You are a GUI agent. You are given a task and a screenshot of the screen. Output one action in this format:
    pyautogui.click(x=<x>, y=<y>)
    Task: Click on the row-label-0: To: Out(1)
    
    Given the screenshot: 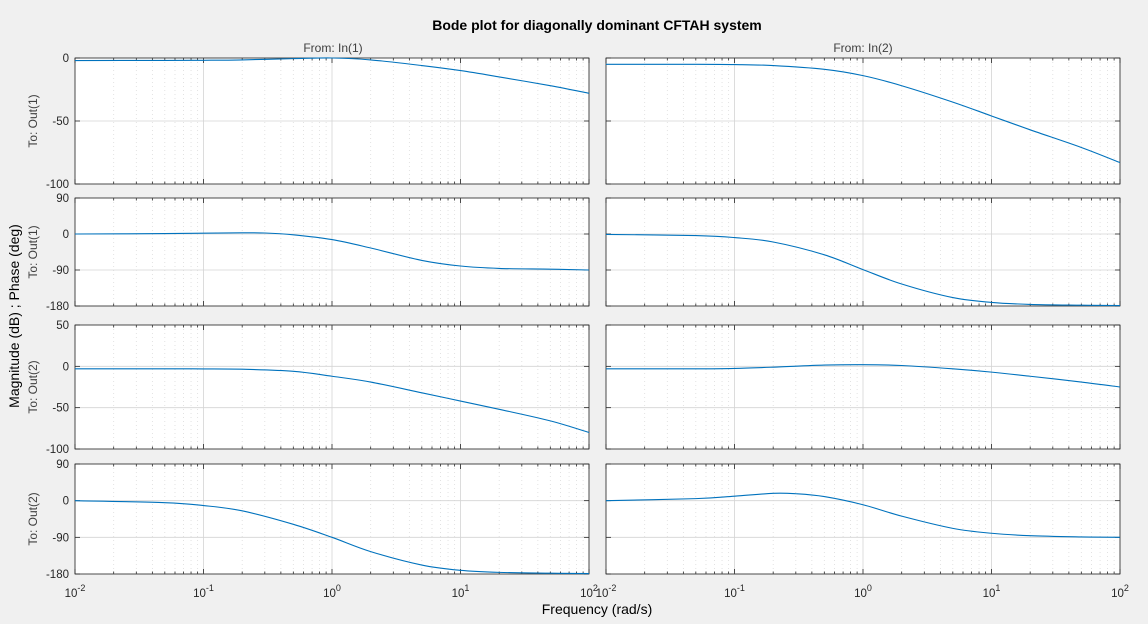 What is the action you would take?
    pyautogui.click(x=33, y=120)
    